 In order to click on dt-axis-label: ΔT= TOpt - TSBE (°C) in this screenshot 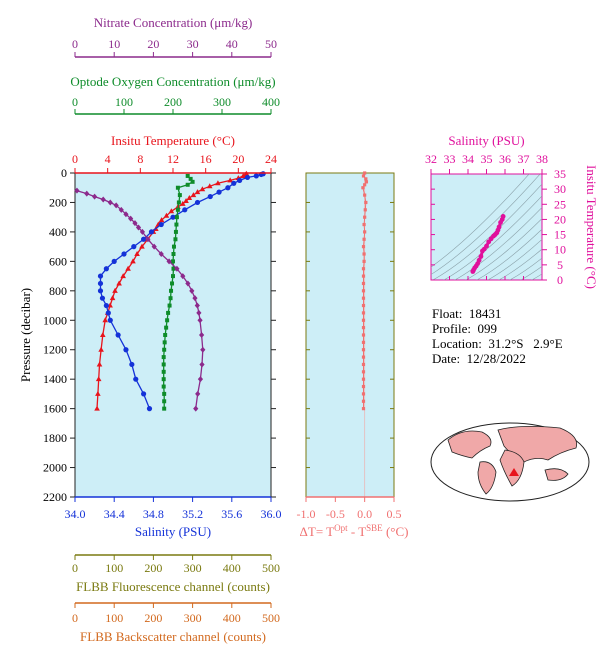, I will do `click(354, 531)`.